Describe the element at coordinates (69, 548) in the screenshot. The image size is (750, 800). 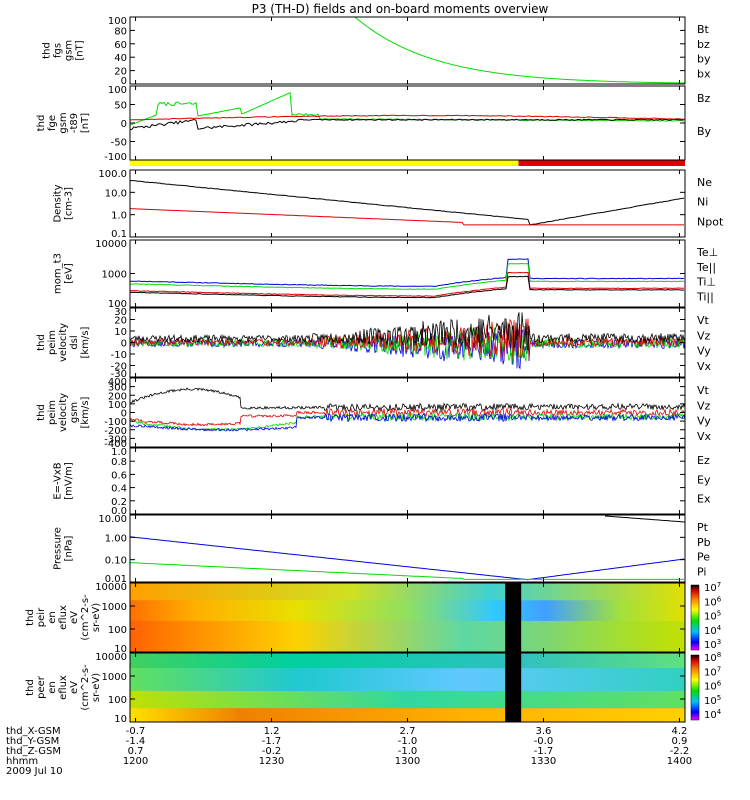
I see `y-axis-label: [nPa]` at that location.